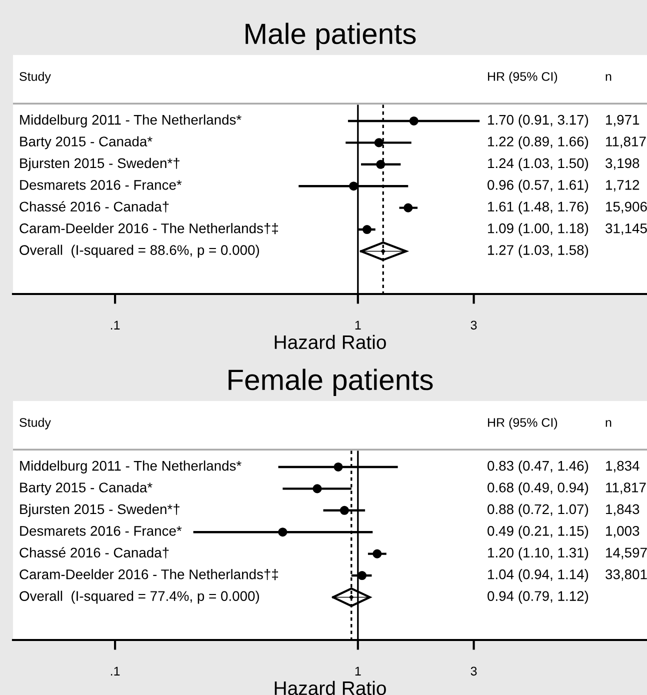 The width and height of the screenshot is (647, 695). I want to click on annotation: 1,834, so click(623, 466).